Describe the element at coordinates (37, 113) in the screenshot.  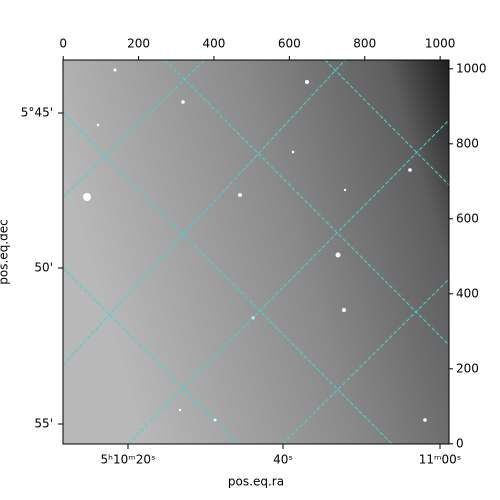
I see `dec-tick-label: 5°45'` at that location.